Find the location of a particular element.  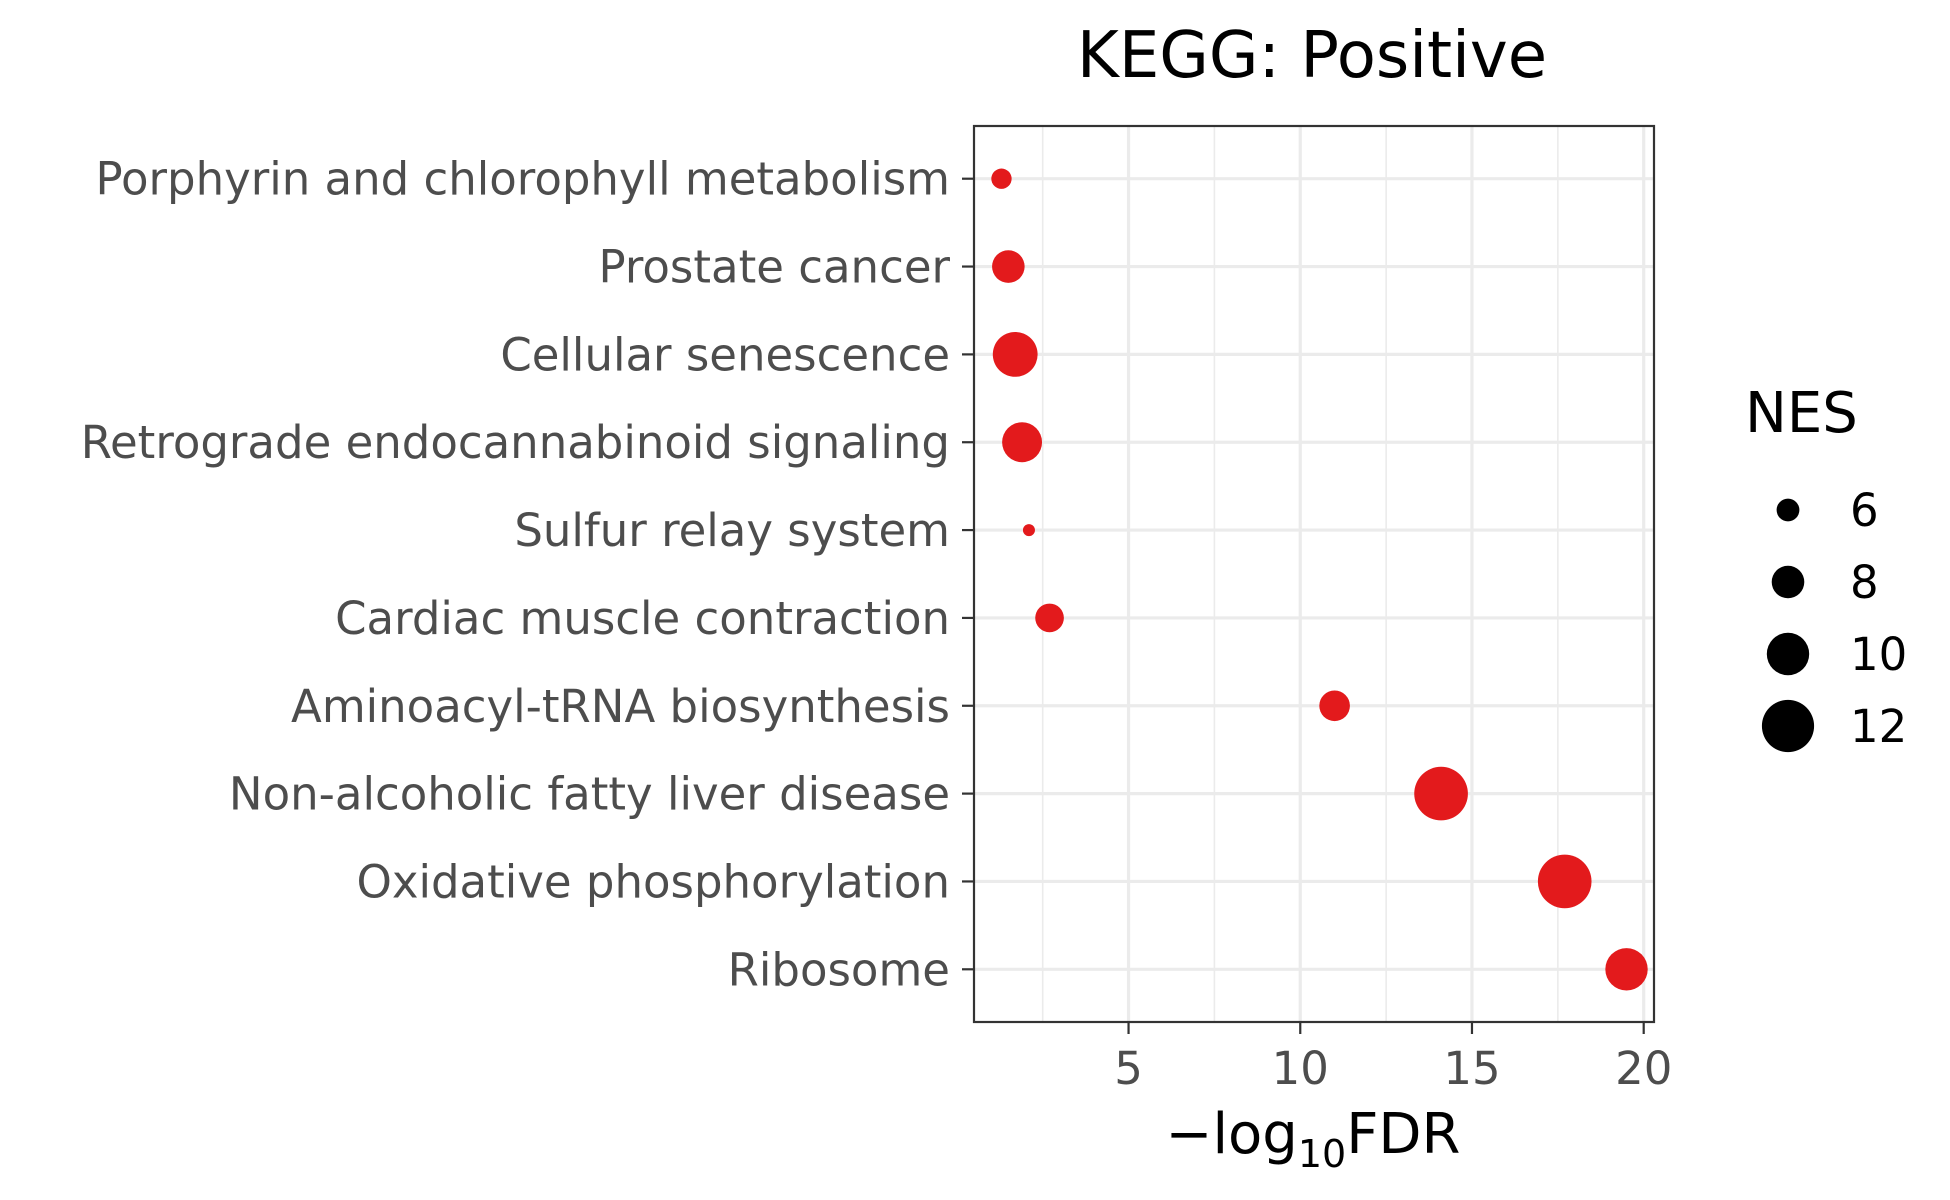

x-axis-label-prefix: −log is located at coordinates (1232, 1134).